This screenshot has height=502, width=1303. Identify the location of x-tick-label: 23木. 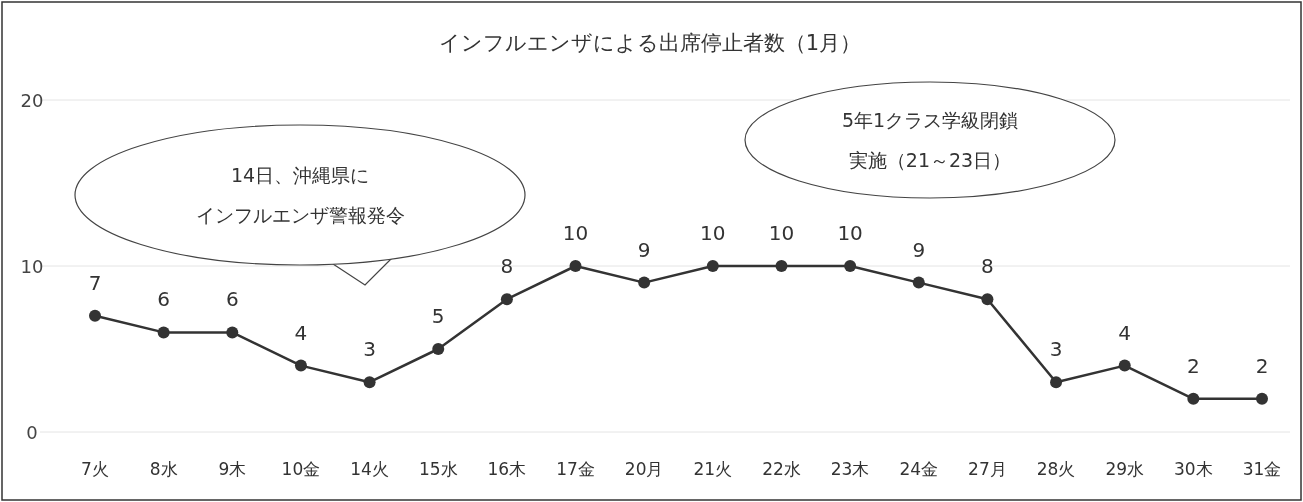
(850, 469).